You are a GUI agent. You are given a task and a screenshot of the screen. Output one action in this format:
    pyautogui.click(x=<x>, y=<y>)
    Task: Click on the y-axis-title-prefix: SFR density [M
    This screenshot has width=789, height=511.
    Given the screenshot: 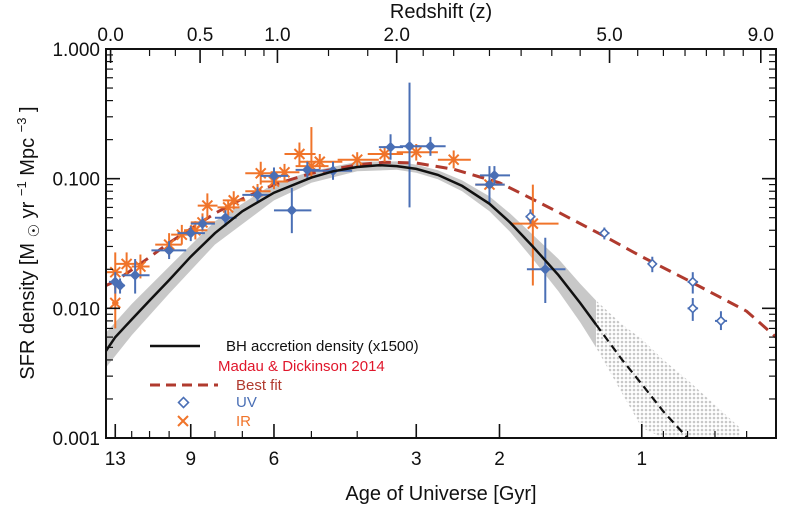 What is the action you would take?
    pyautogui.click(x=28, y=311)
    